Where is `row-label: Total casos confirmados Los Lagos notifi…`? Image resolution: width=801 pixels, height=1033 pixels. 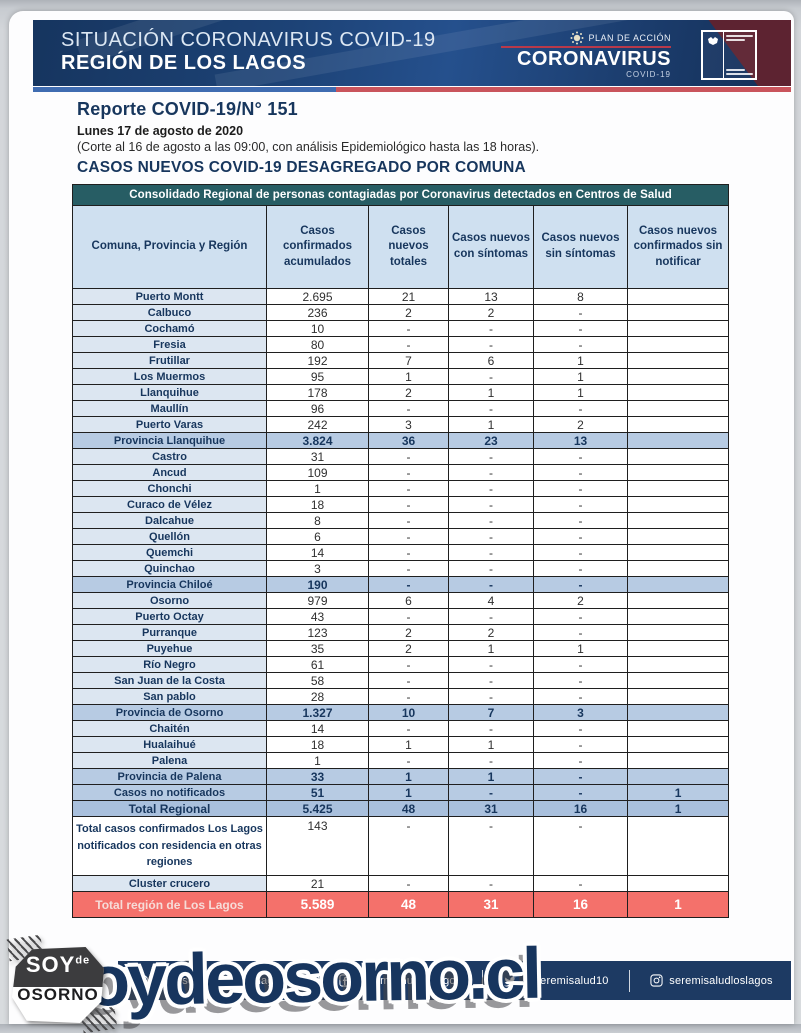 row-label: Total casos confirmados Los Lagos notifi… is located at coordinates (169, 846).